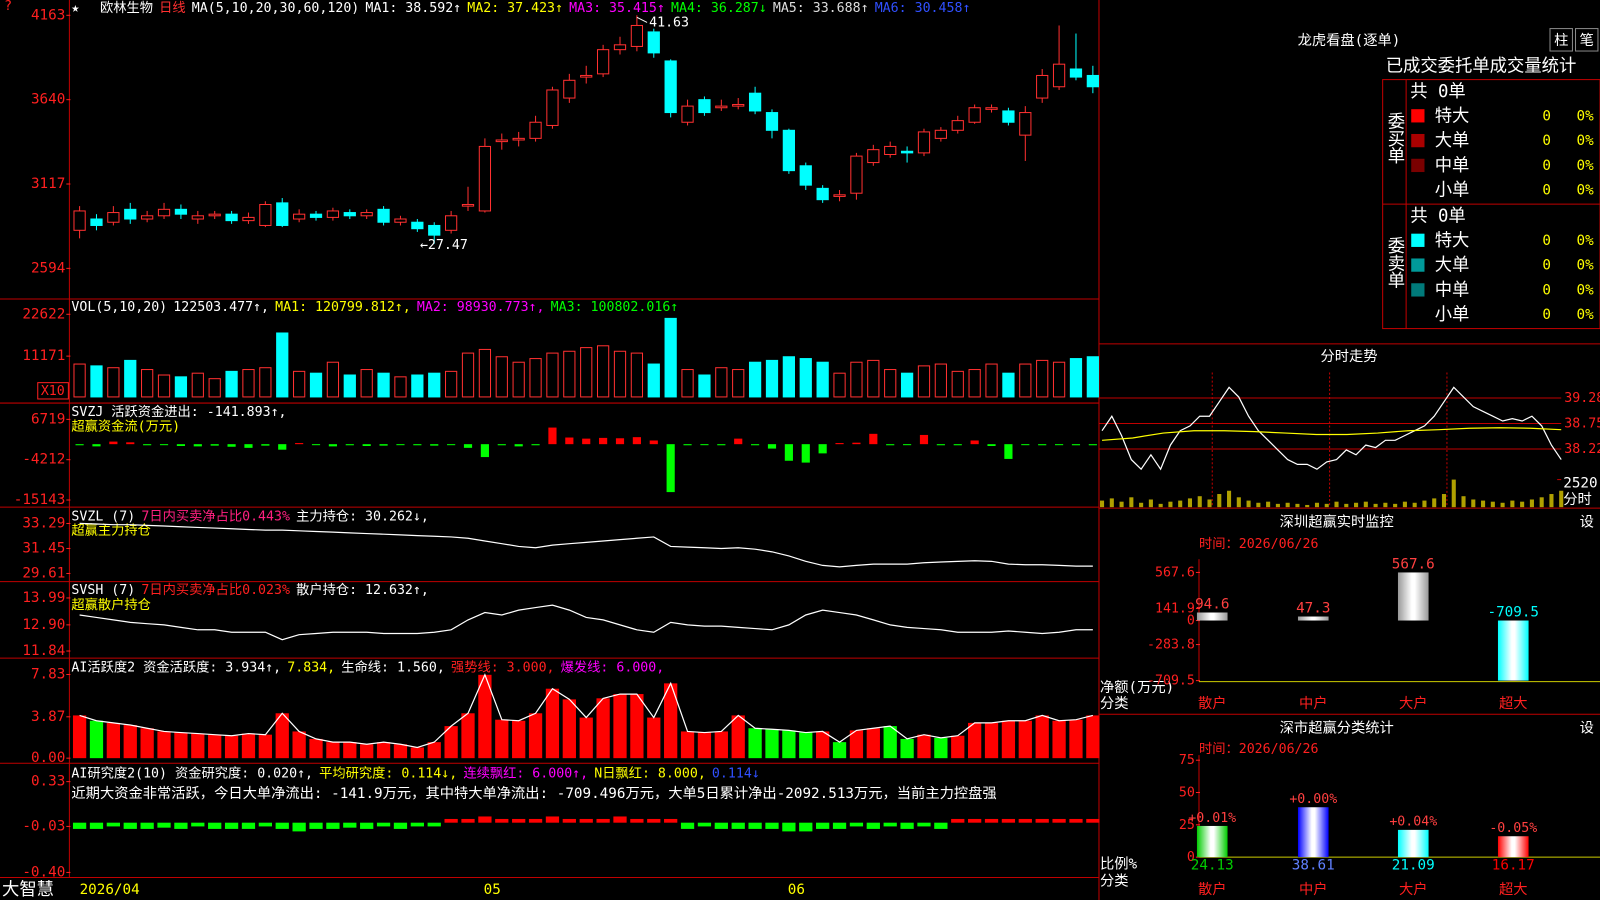  Describe the element at coordinates (1513, 889) in the screenshot. I see `category: 超大` at that location.